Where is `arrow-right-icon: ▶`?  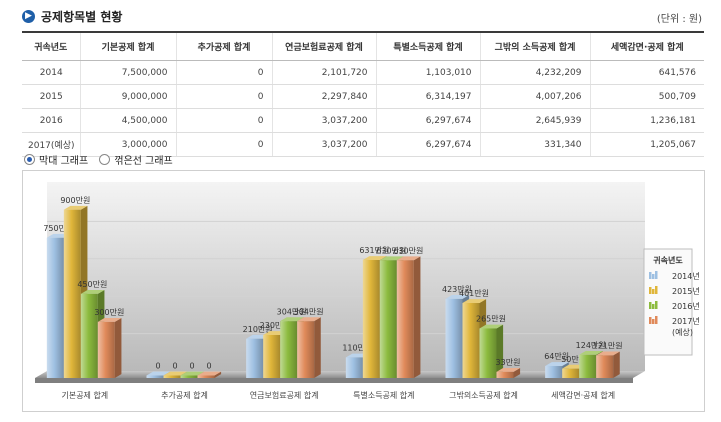
arrow-right-icon: ▶ is located at coordinates (28, 16).